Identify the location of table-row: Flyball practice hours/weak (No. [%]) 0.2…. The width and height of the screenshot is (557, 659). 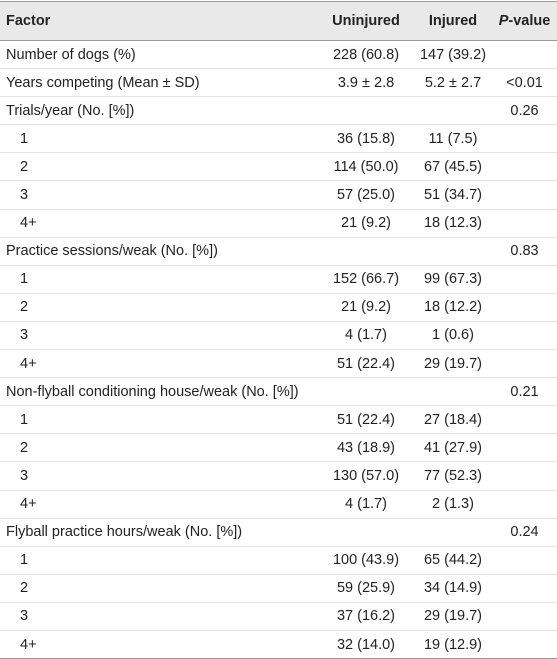
(278, 532).